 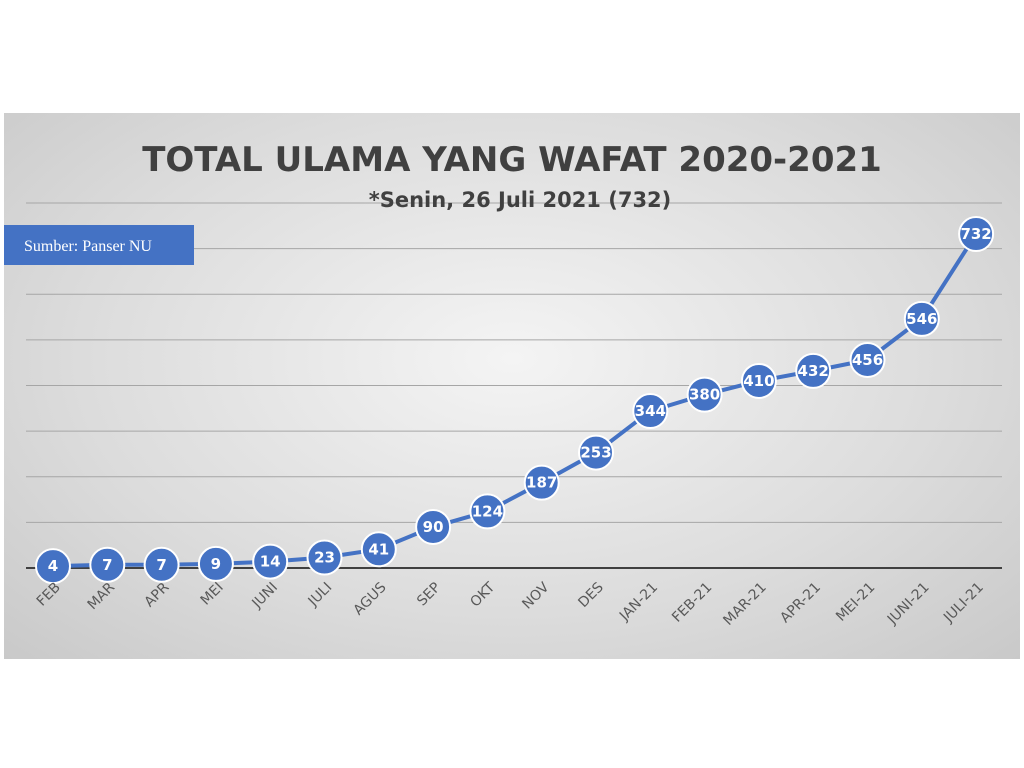 What do you see at coordinates (744, 604) in the screenshot?
I see `x-tick-label: MAR-21` at bounding box center [744, 604].